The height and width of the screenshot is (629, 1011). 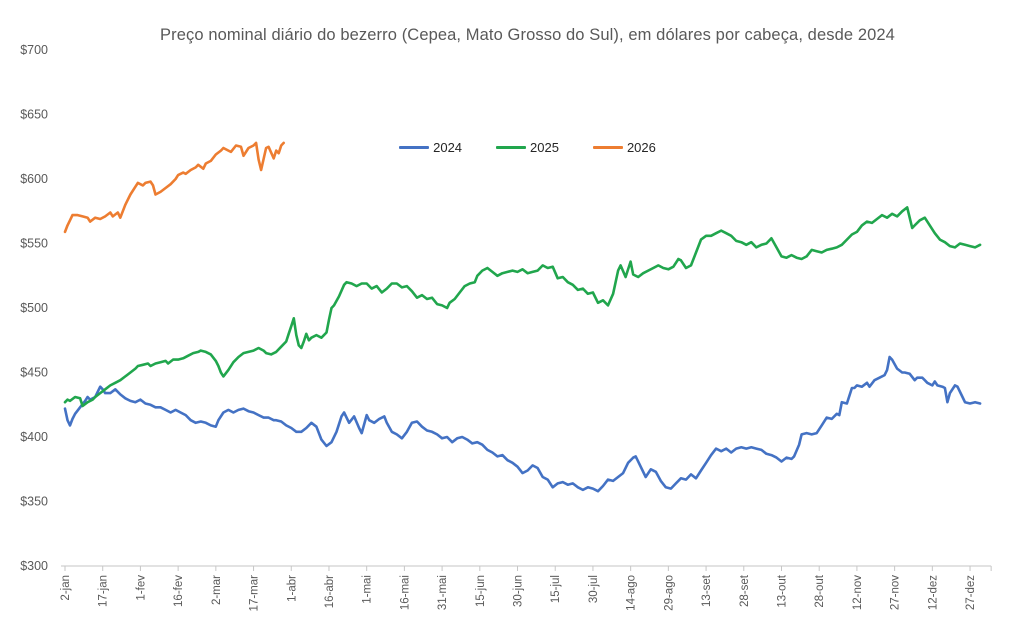 What do you see at coordinates (519, 591) in the screenshot?
I see `x-tick-label: 30-jun` at bounding box center [519, 591].